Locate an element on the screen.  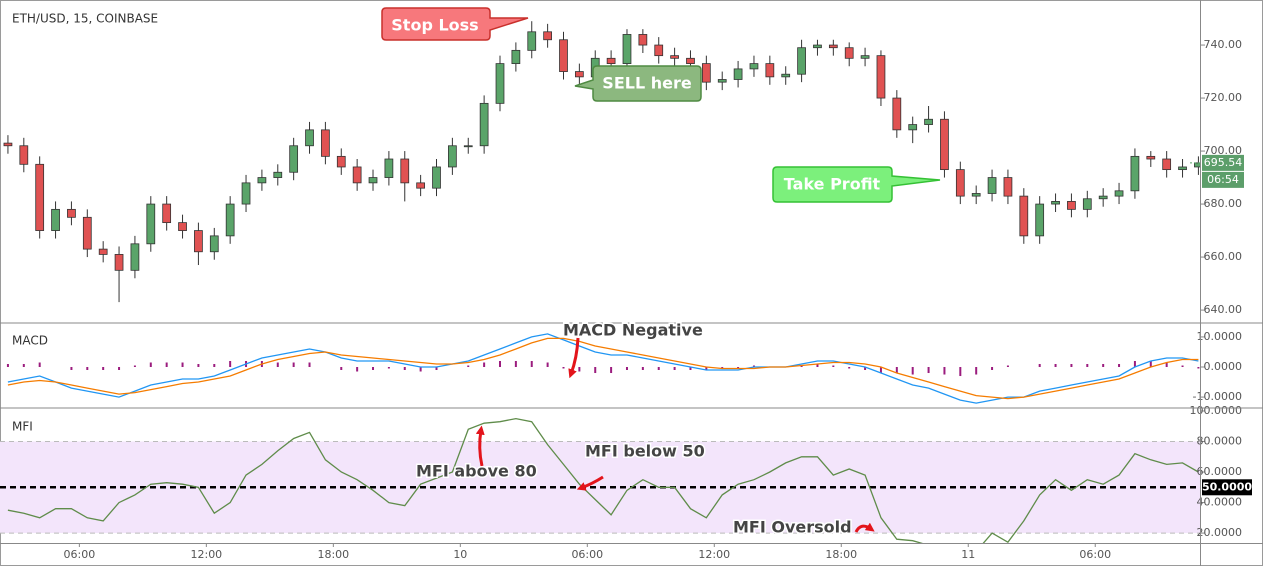
reference-tag is located at coordinates (1227, 487).